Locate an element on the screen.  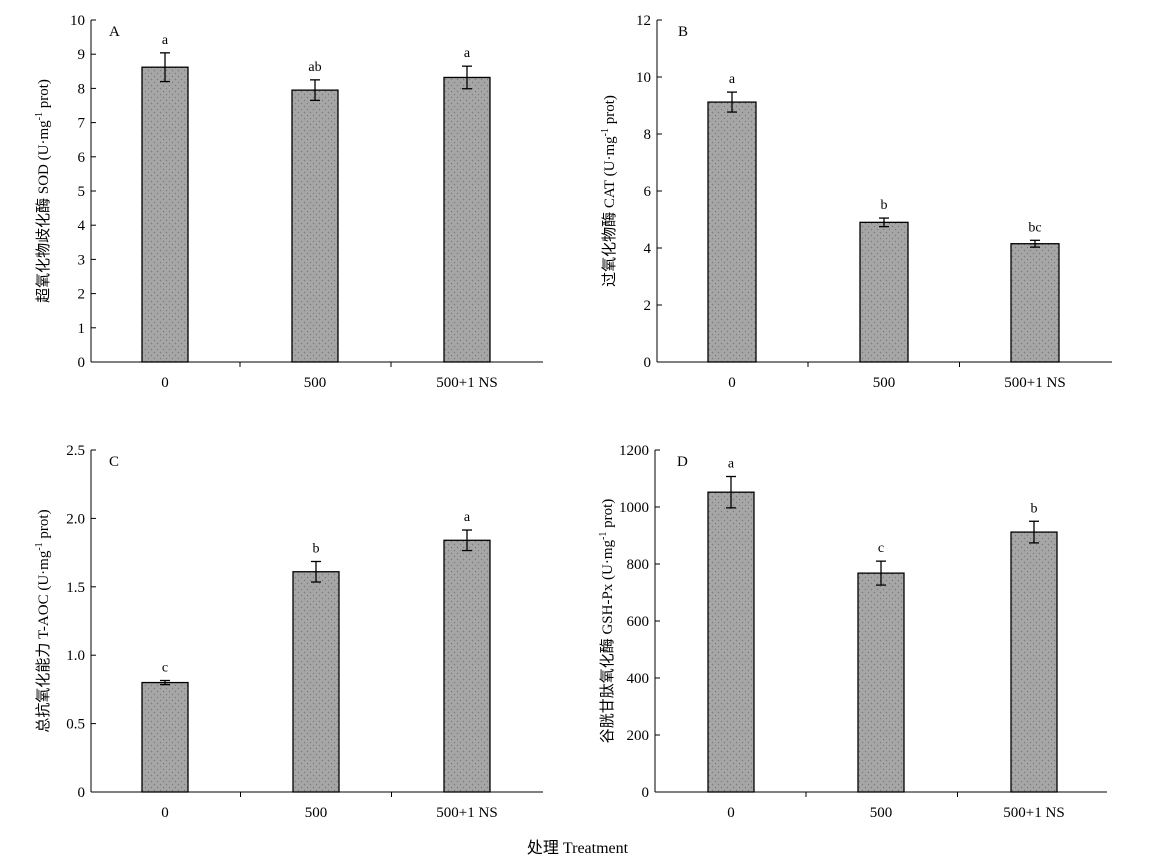
y-tick-label: 2.5 is located at coordinates (75, 451).